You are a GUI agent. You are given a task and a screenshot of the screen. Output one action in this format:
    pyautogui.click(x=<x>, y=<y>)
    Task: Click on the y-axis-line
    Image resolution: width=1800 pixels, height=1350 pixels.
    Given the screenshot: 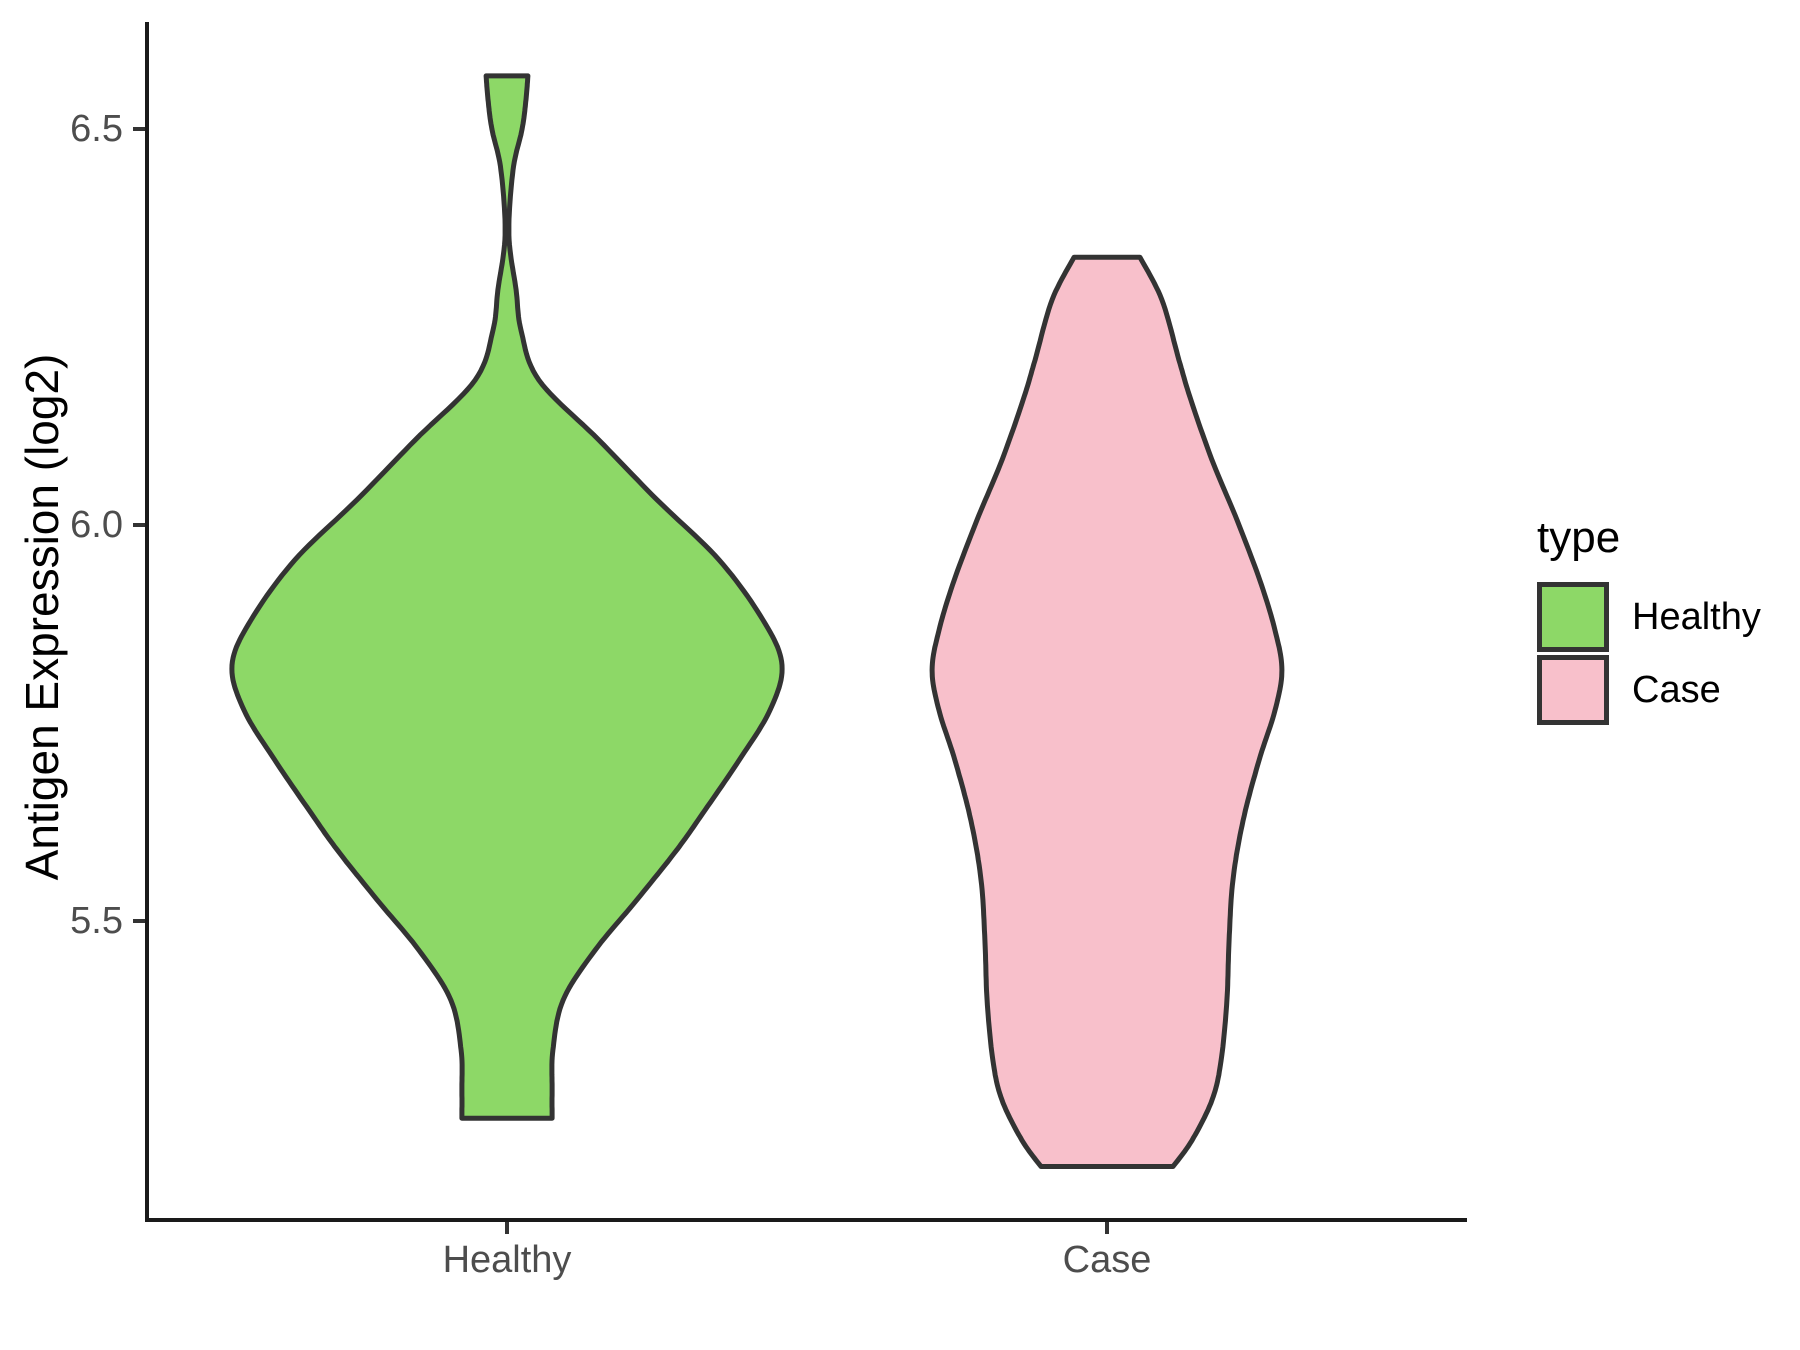 What is the action you would take?
    pyautogui.click(x=147, y=622)
    